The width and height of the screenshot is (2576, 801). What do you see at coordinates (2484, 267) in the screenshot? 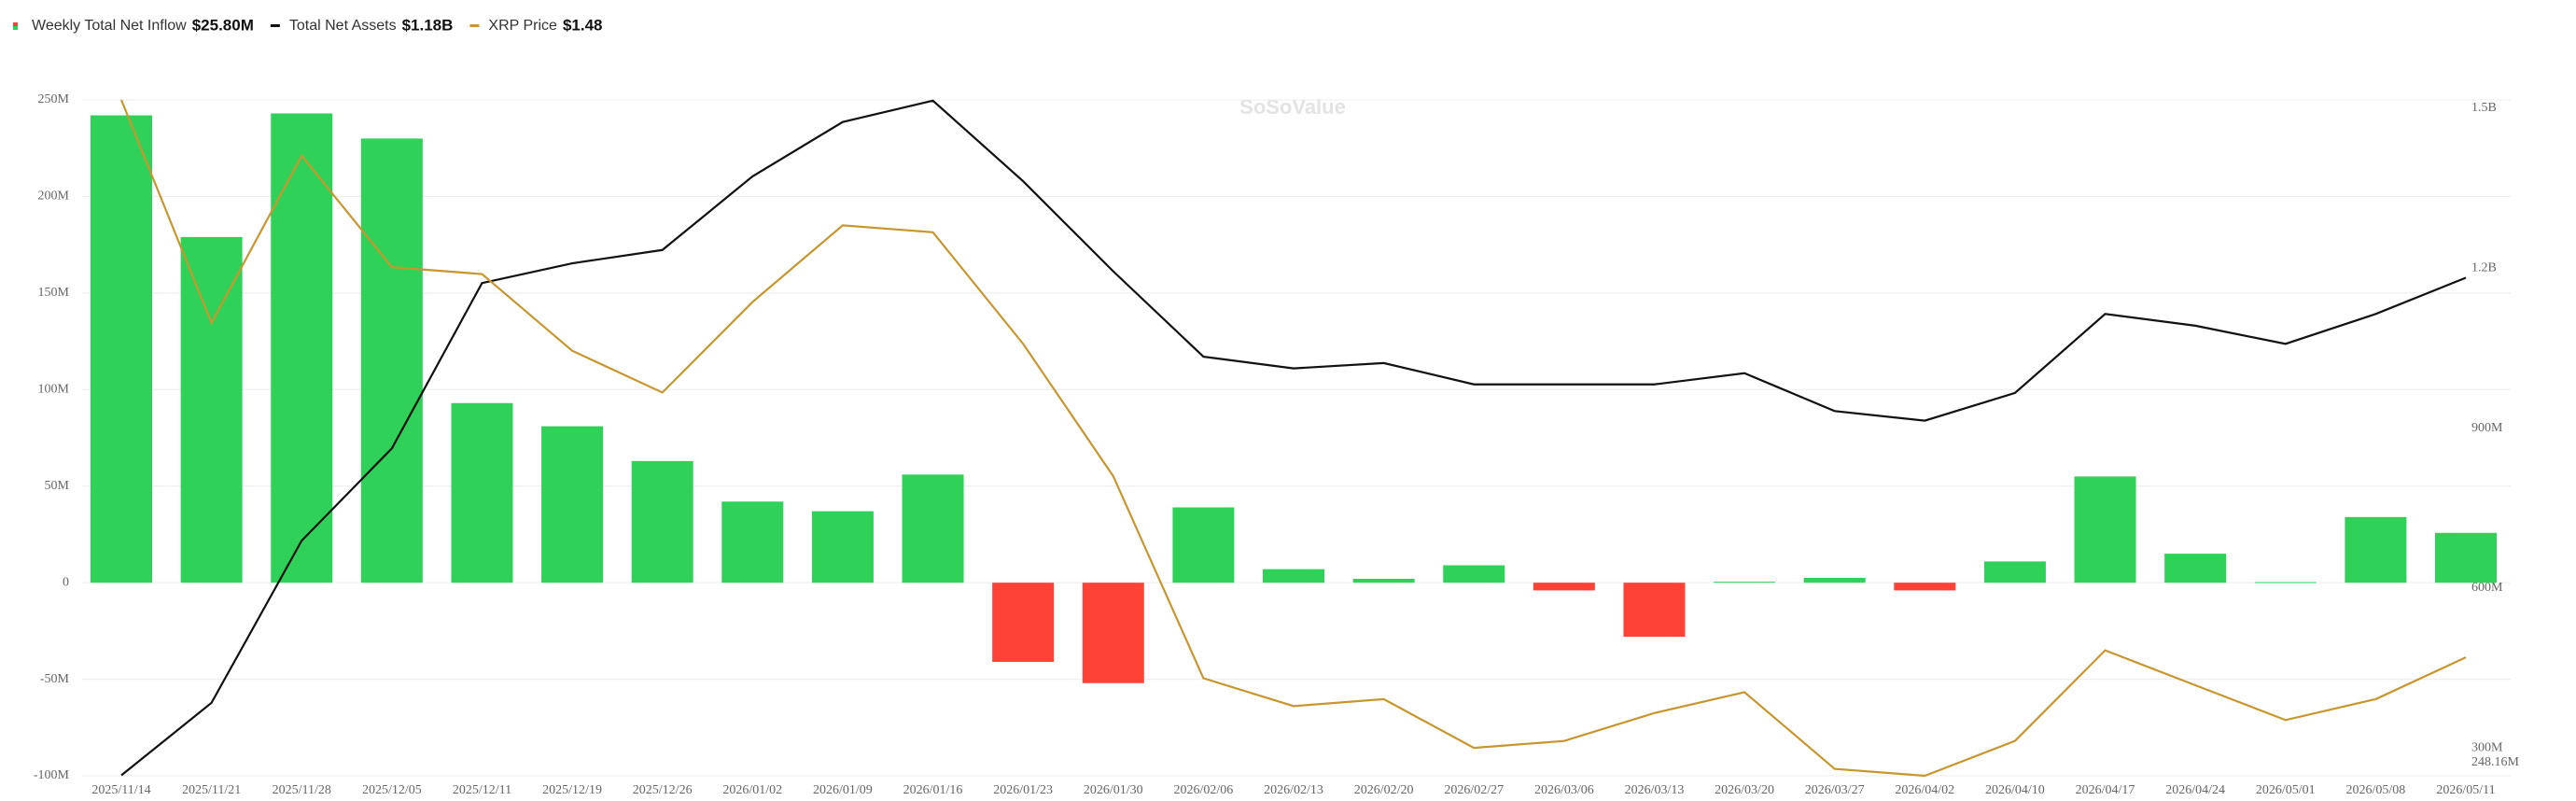
I see `y2-tick-label: 1.2B` at bounding box center [2484, 267].